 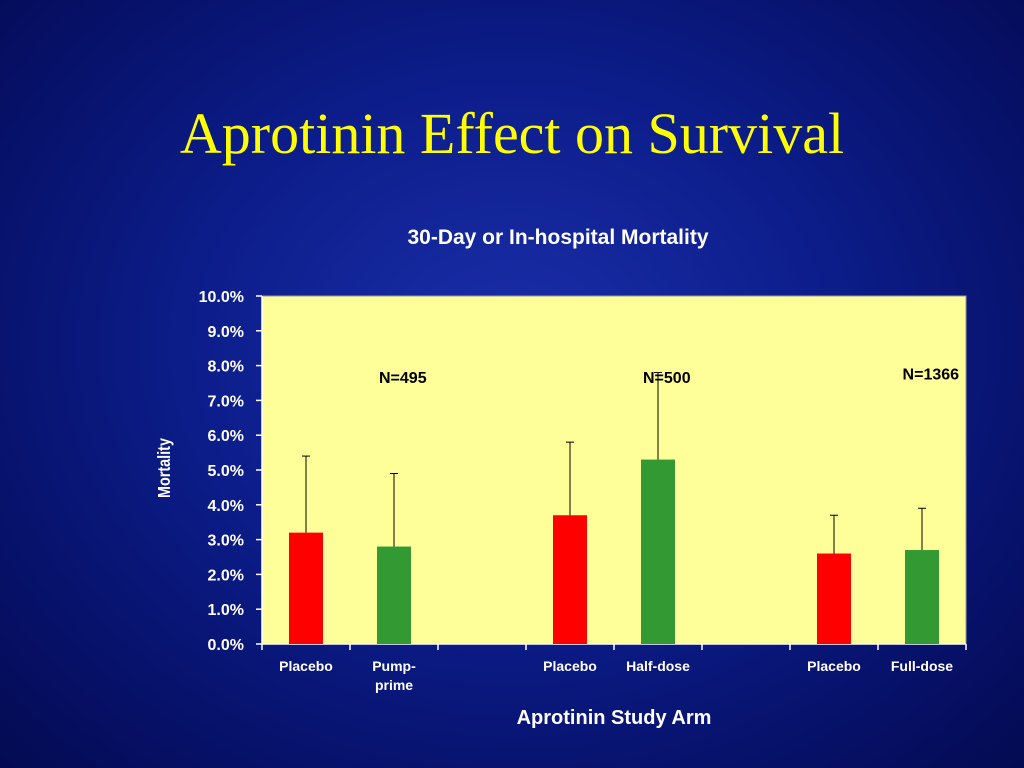 What do you see at coordinates (226, 645) in the screenshot?
I see `y-tick-label: 0.0%` at bounding box center [226, 645].